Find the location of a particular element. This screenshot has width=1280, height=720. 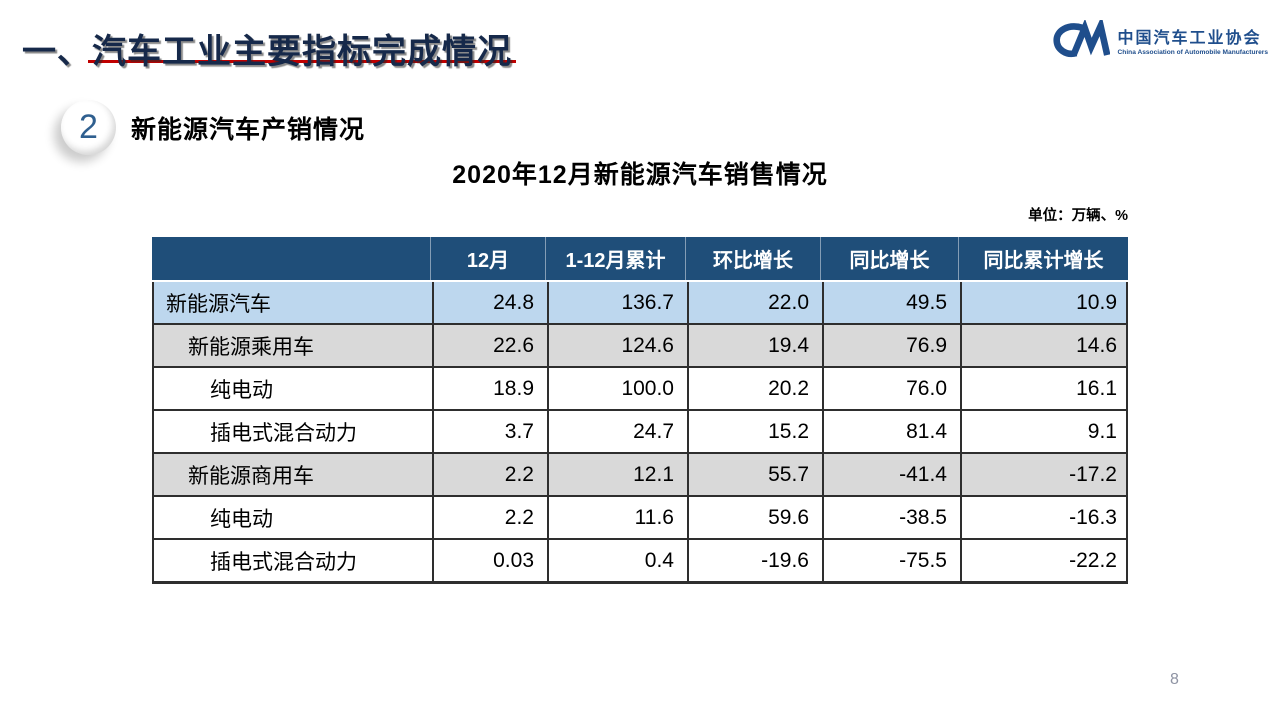

table-row: 纯电动 18.9 100.0 20.2 76.0 16.1 is located at coordinates (640, 387).